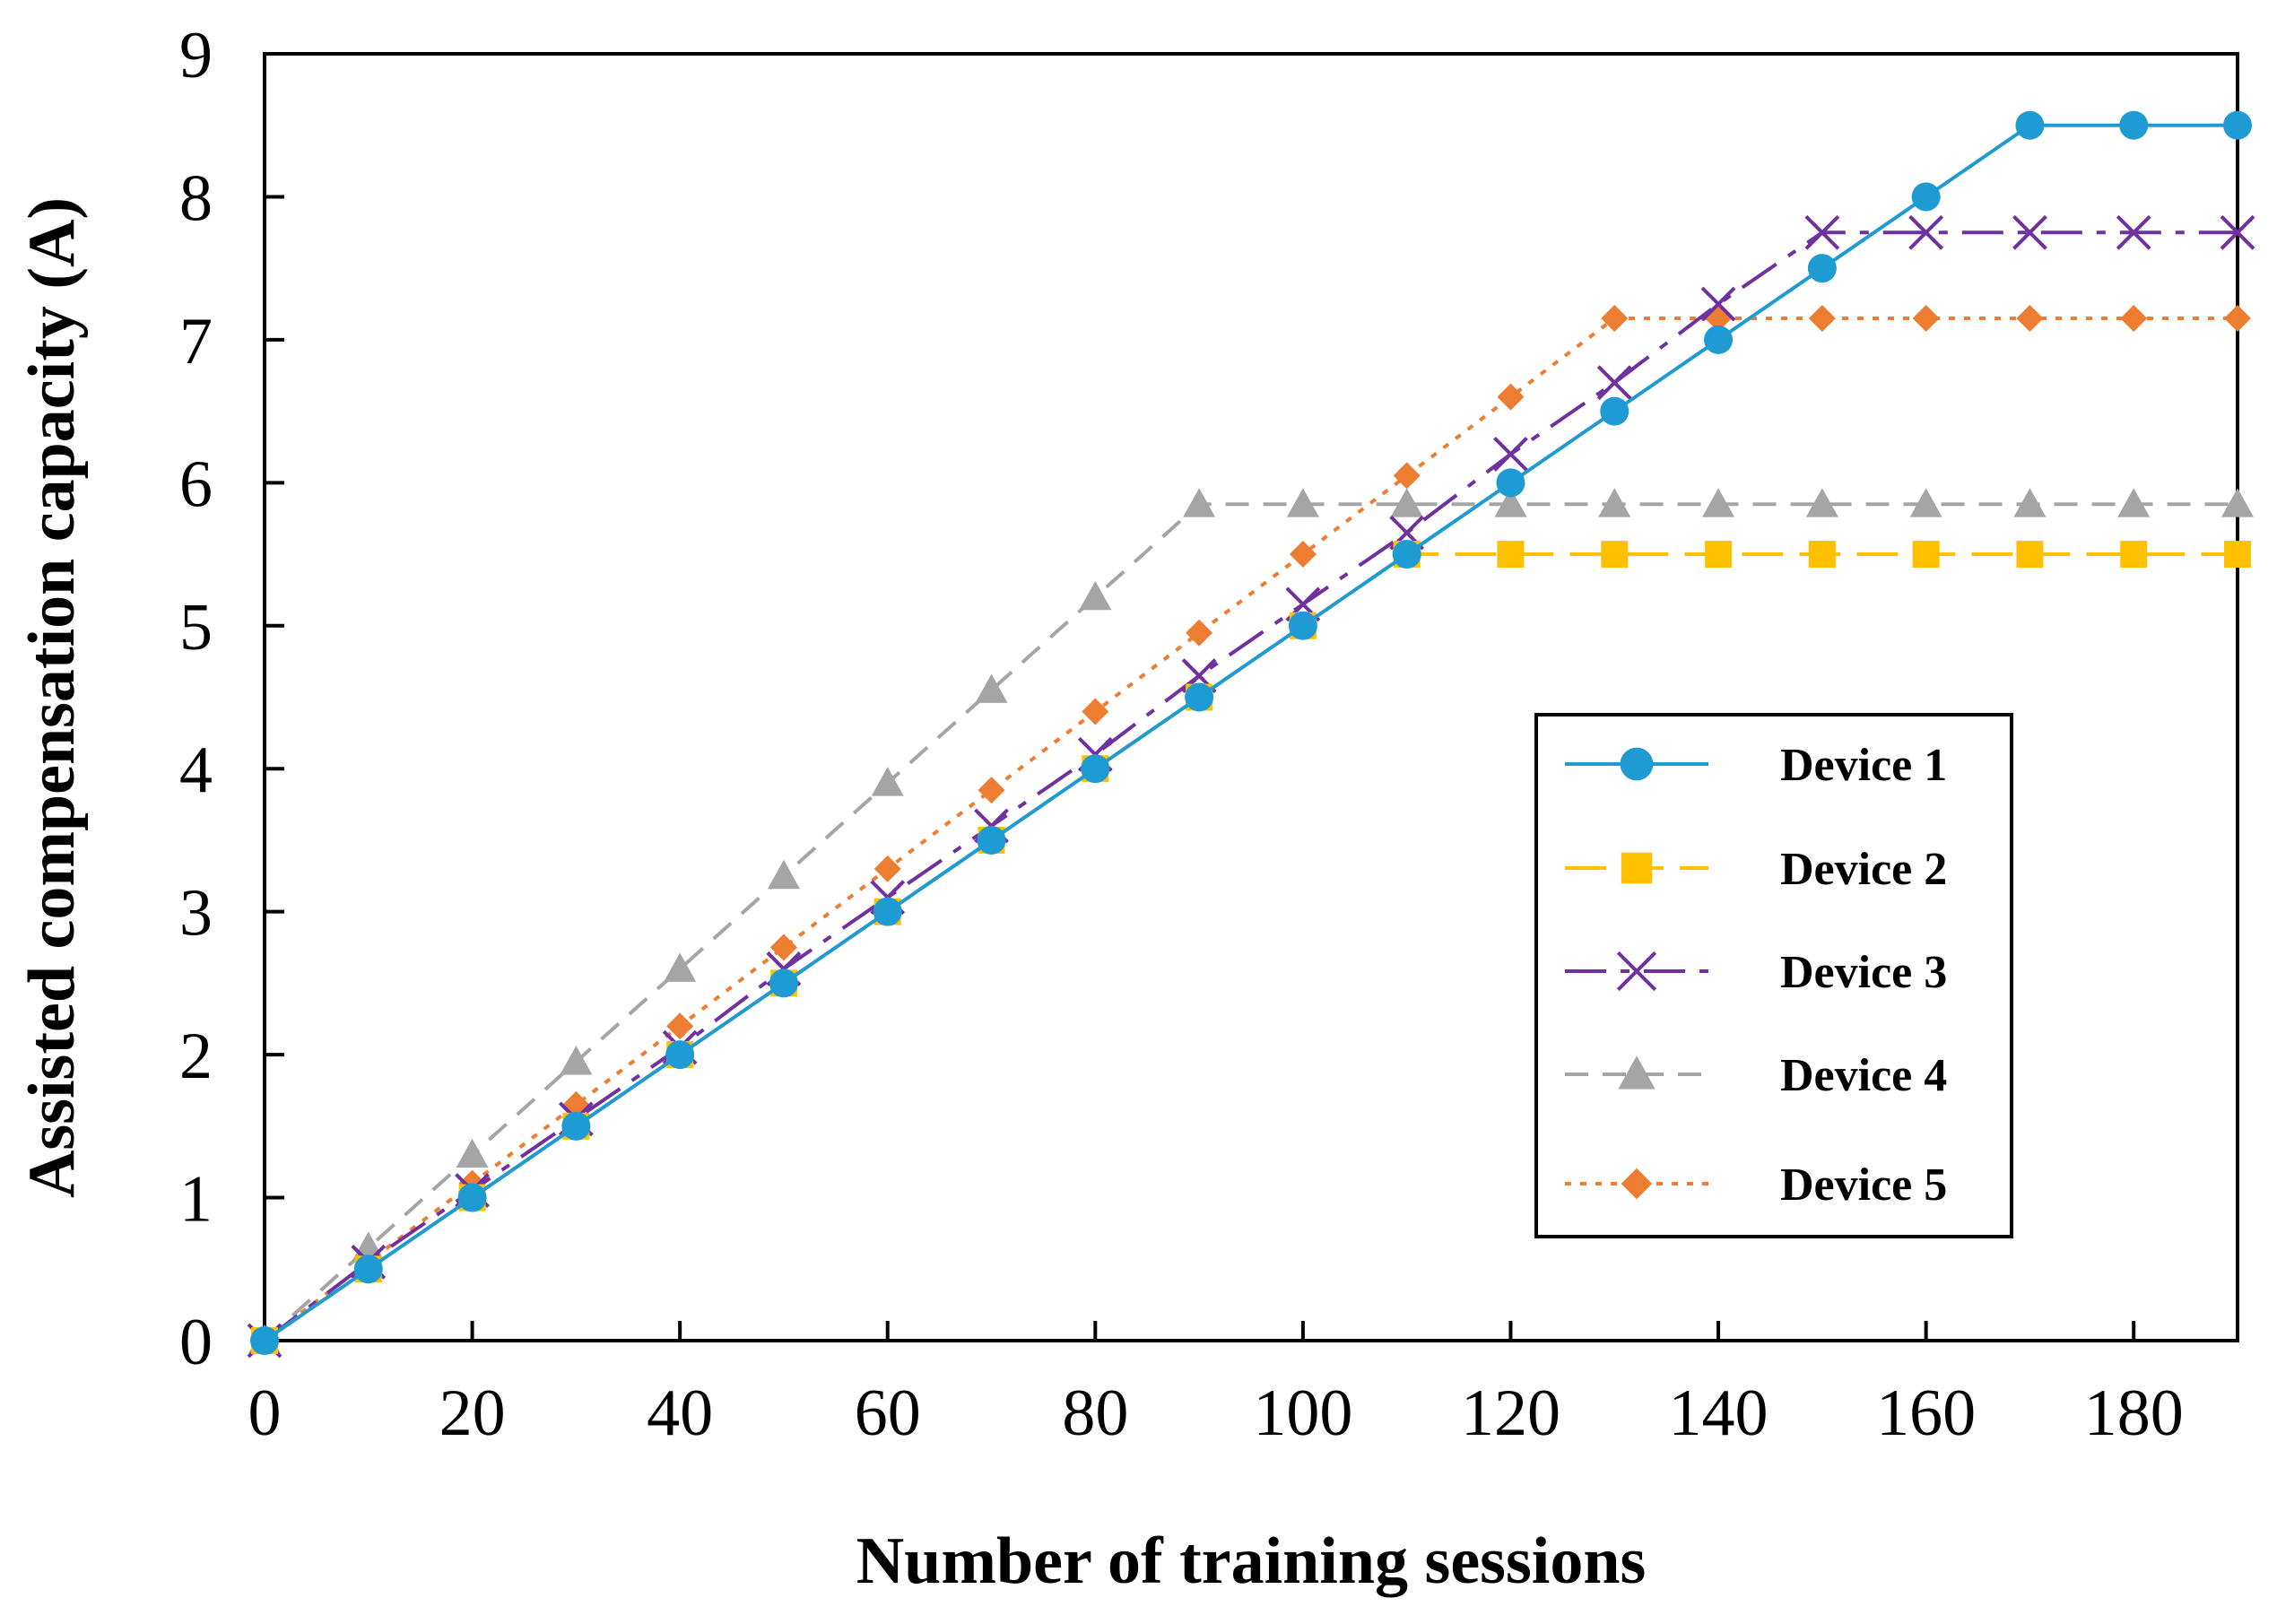 The height and width of the screenshot is (1624, 2277). Describe the element at coordinates (1864, 972) in the screenshot. I see `legend-label: Device 3` at that location.